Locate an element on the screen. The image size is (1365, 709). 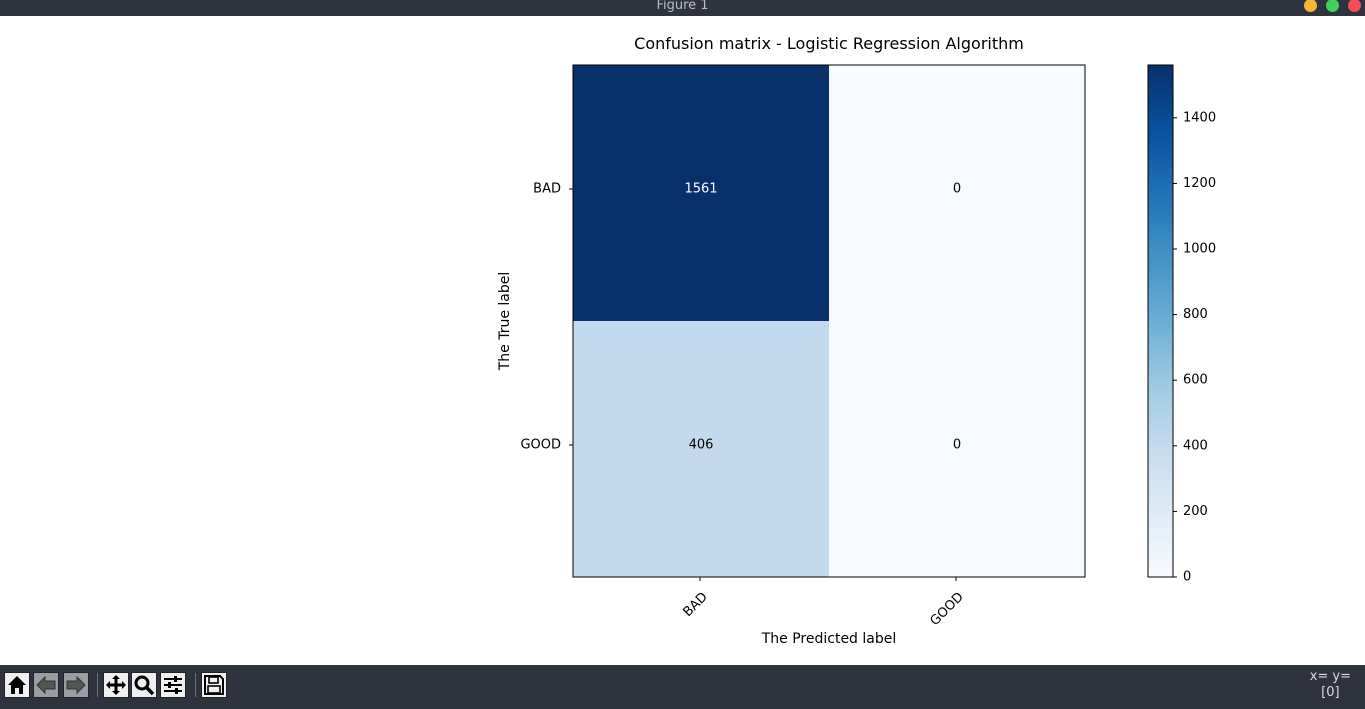
forward-button is located at coordinates (76, 685).